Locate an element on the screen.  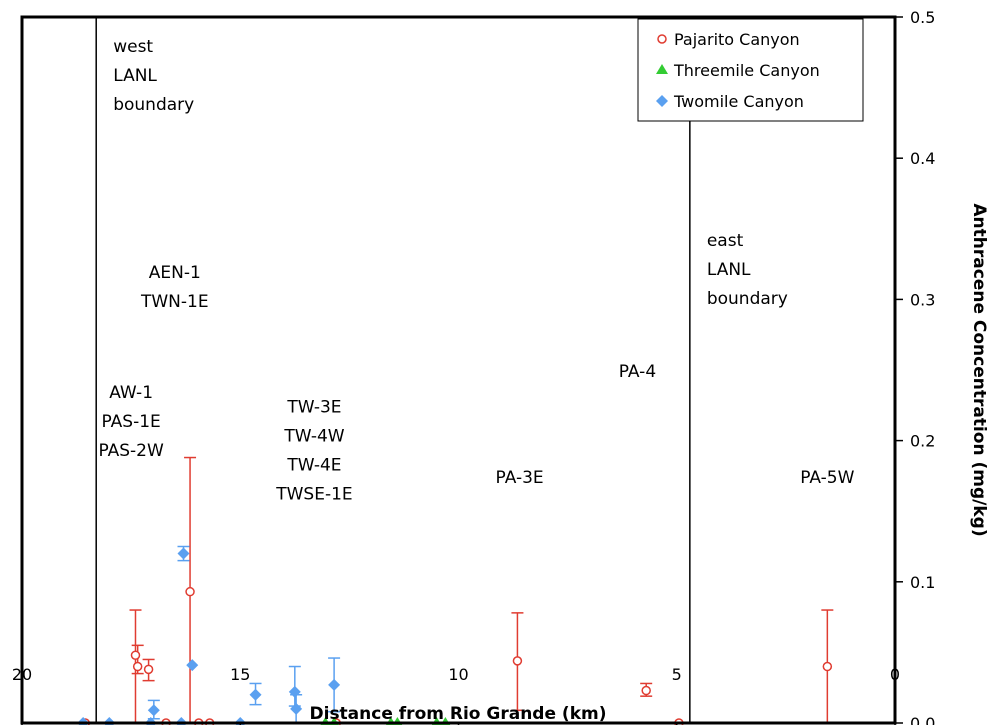
ann-tw3e-line-3: TWSE-1E is located at coordinates (313, 494).